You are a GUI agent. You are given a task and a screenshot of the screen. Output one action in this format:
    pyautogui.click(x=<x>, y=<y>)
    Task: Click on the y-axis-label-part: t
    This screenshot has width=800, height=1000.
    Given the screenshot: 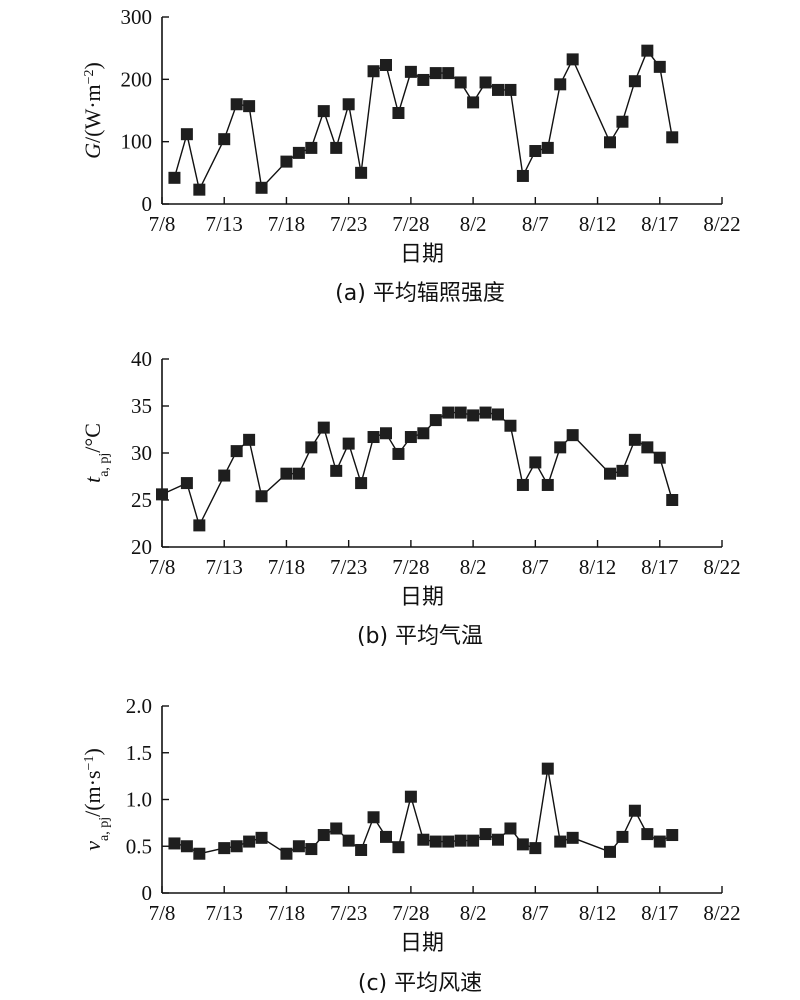 What is the action you would take?
    pyautogui.click(x=92, y=479)
    